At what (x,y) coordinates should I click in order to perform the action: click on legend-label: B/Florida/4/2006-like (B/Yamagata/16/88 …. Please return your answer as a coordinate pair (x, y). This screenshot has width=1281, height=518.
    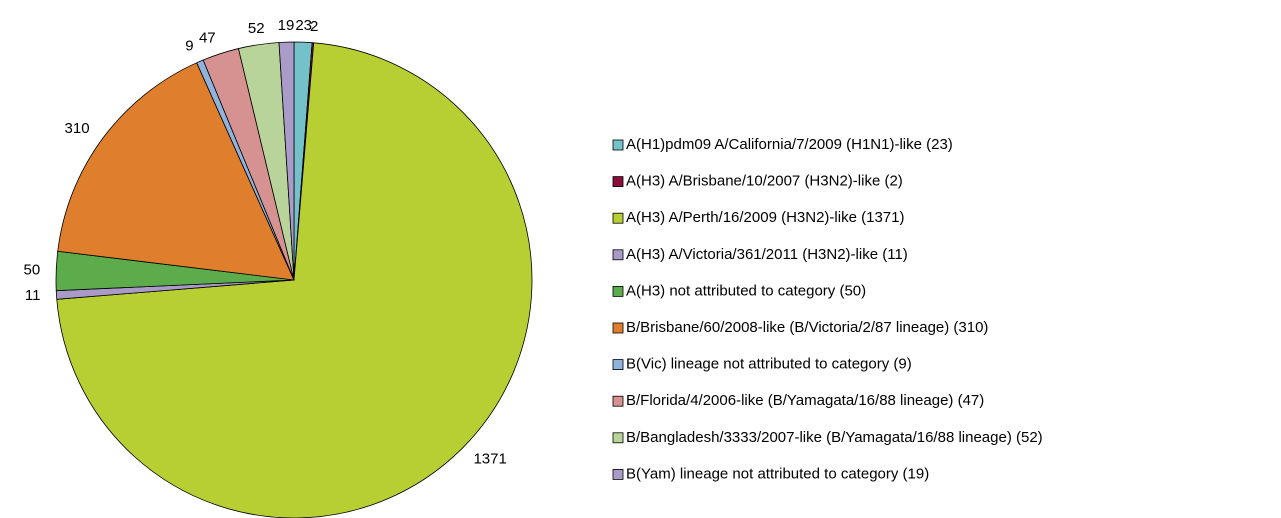
    Looking at the image, I should click on (805, 400).